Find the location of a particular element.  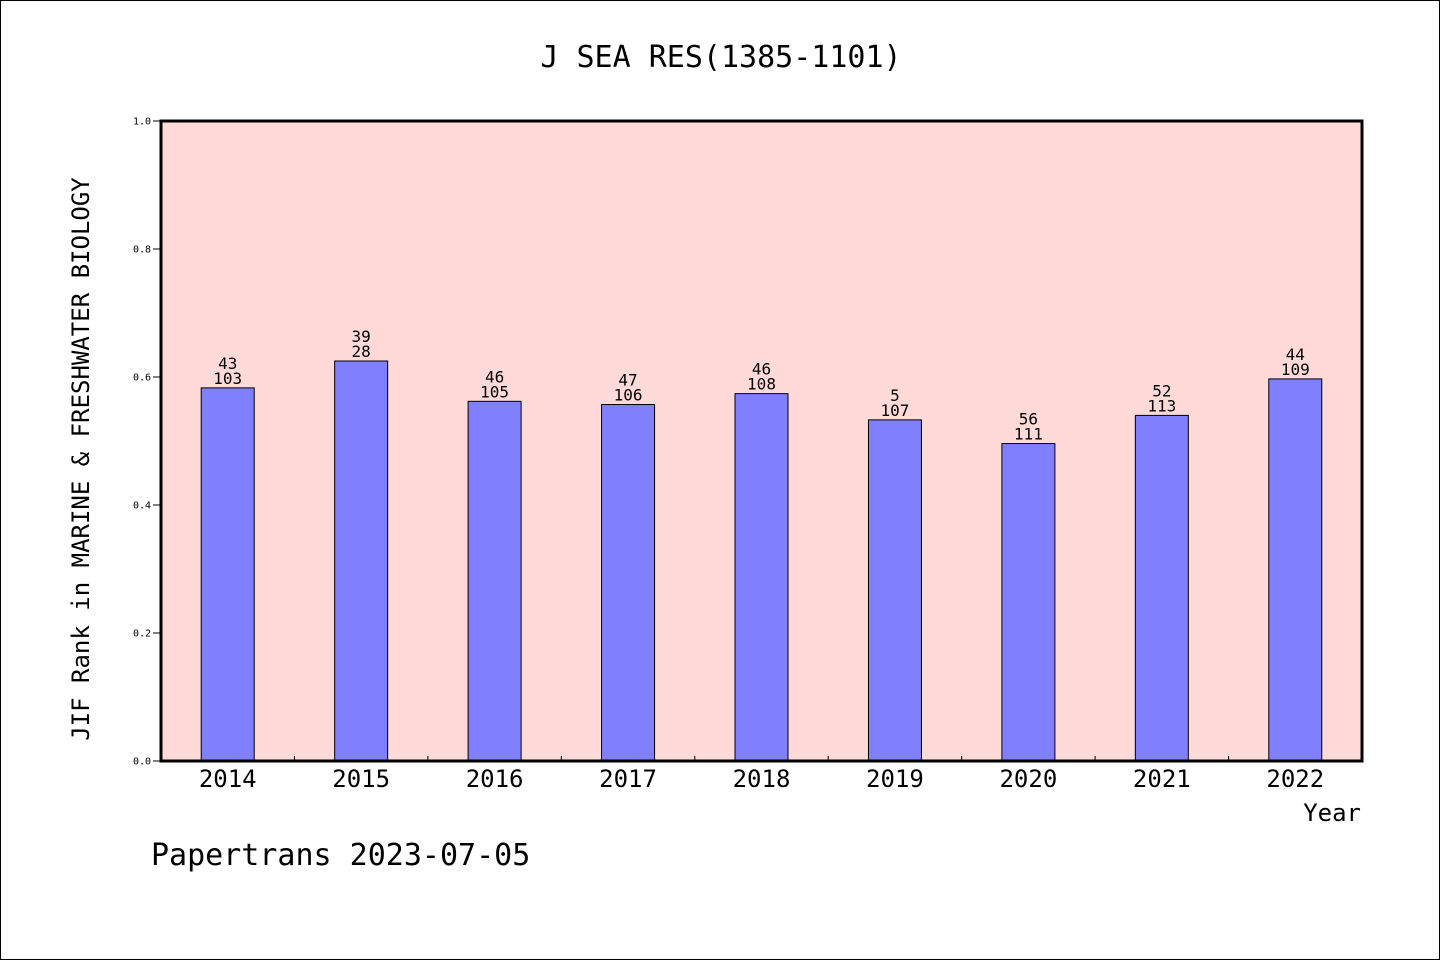

x-tick-label: 2019 is located at coordinates (895, 779).